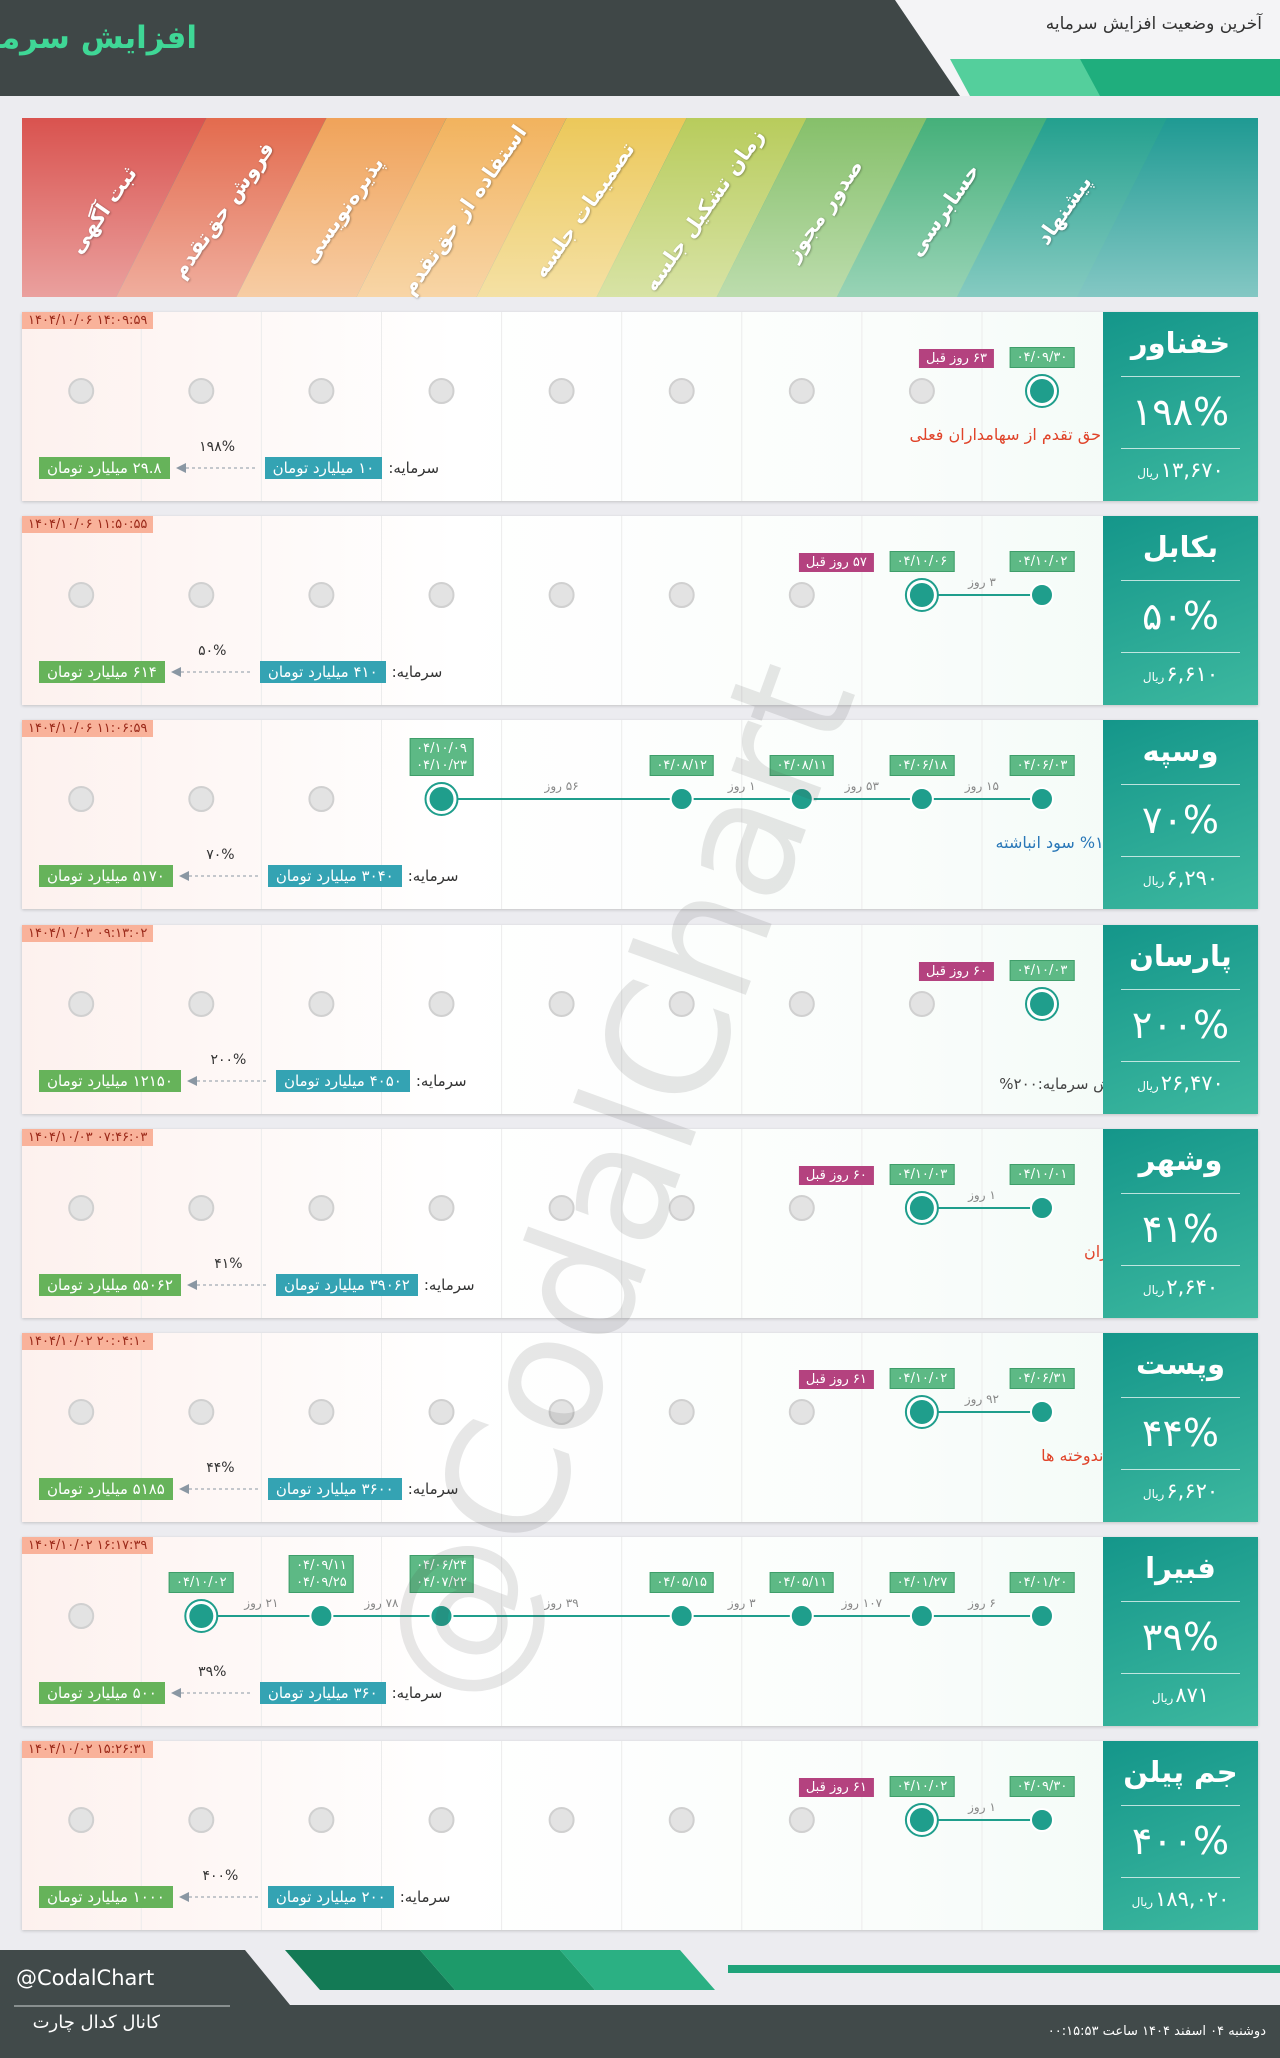  I want to click on footer-handle: @CodalChart, so click(85, 1978).